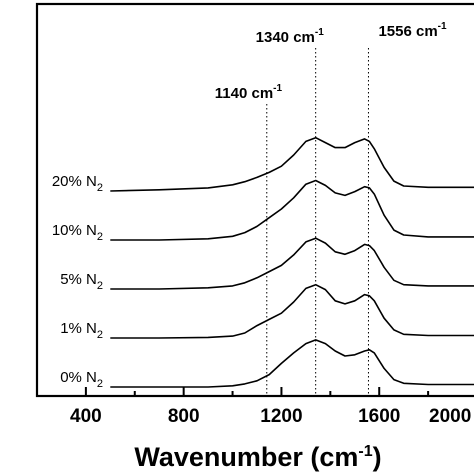 The image size is (474, 474). Describe the element at coordinates (81, 379) in the screenshot. I see `series-label-0: 0% N2` at that location.